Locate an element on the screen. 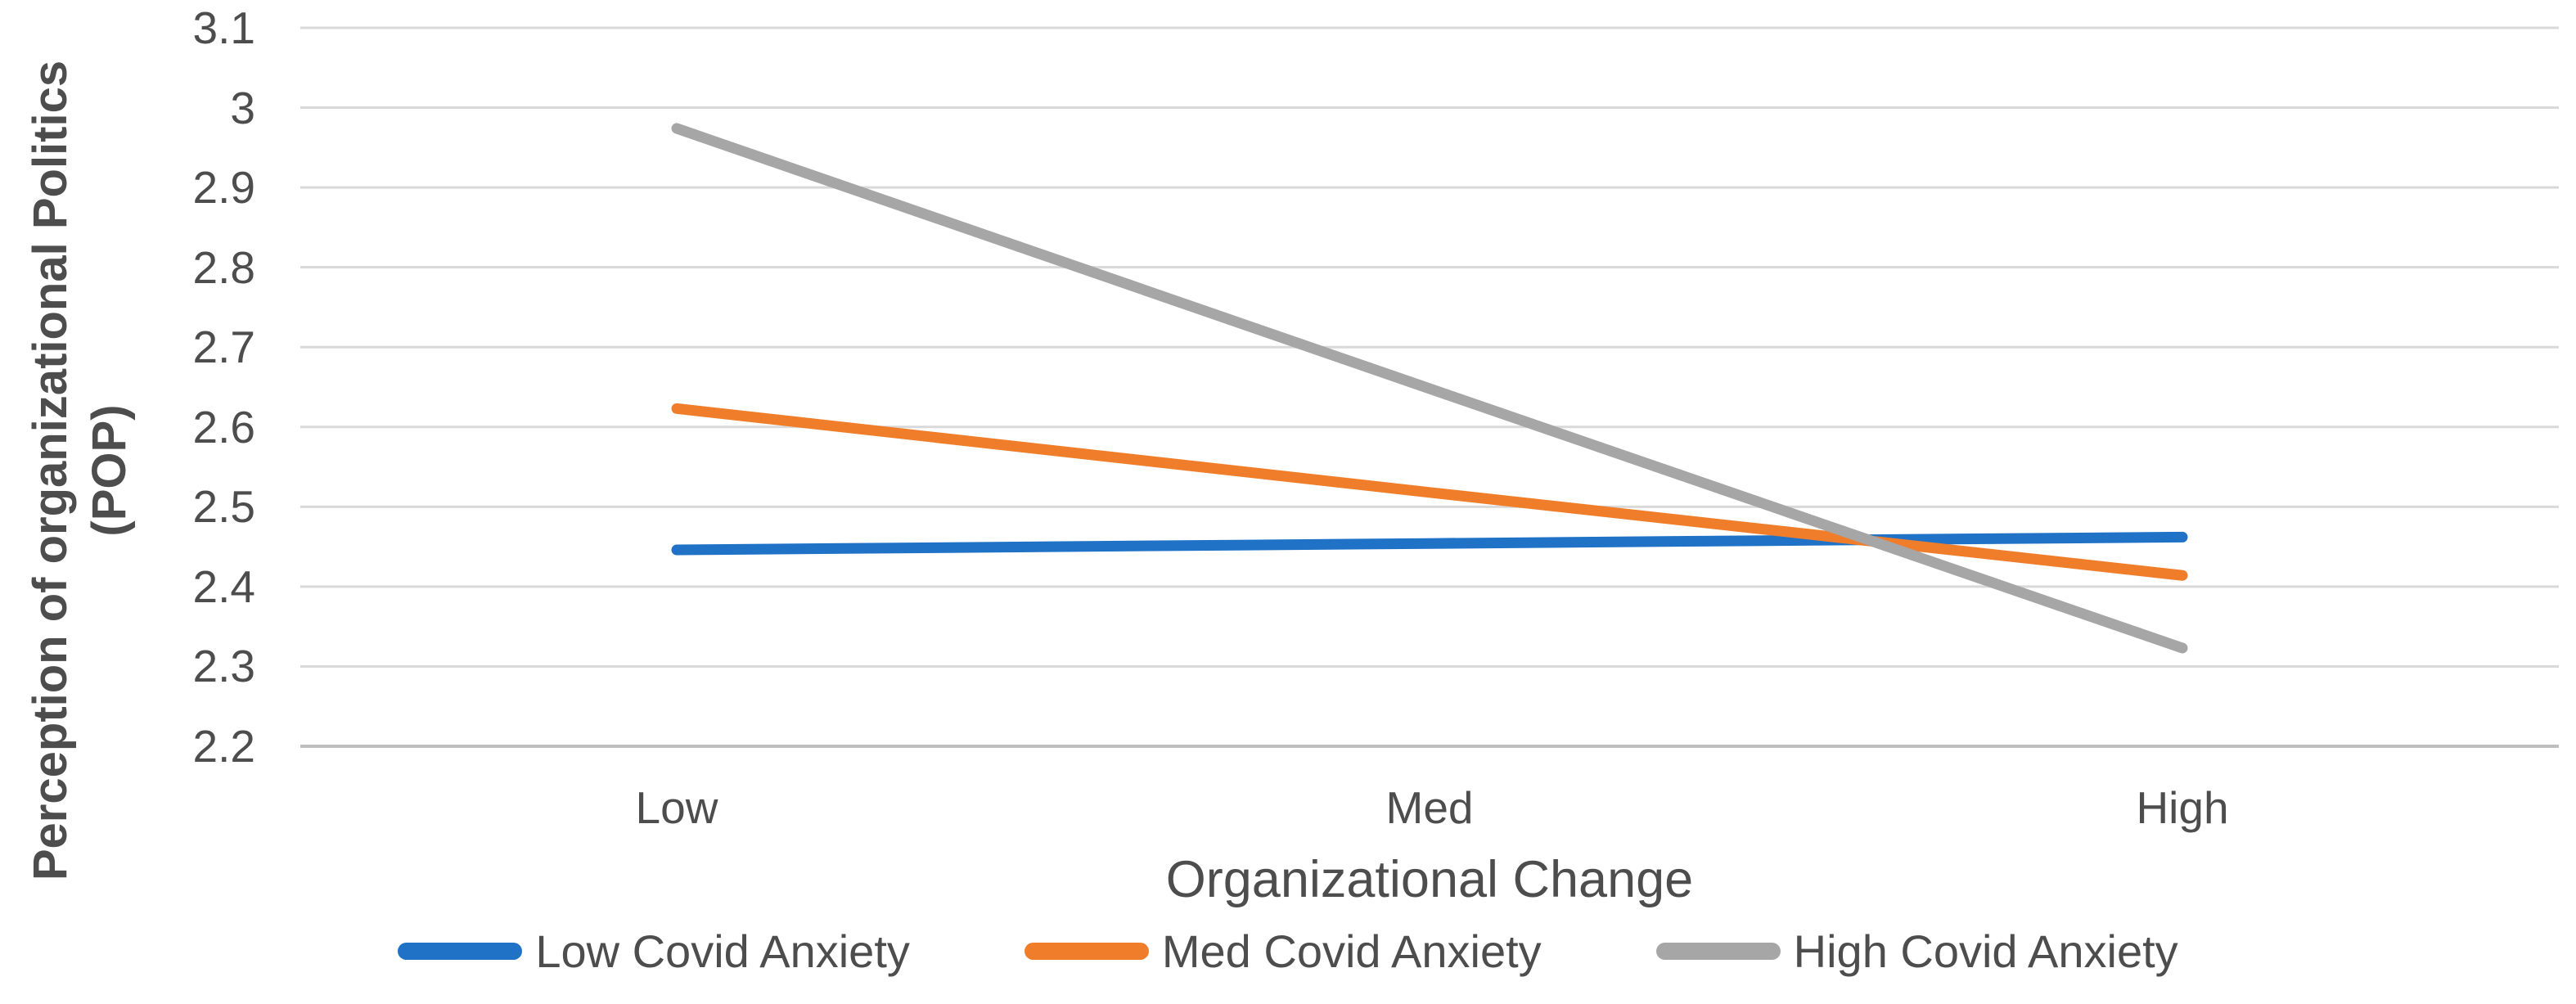 This screenshot has height=1004, width=2576. legend-item-low-covid-anxiety: Low Covid Anxiety is located at coordinates (654, 951).